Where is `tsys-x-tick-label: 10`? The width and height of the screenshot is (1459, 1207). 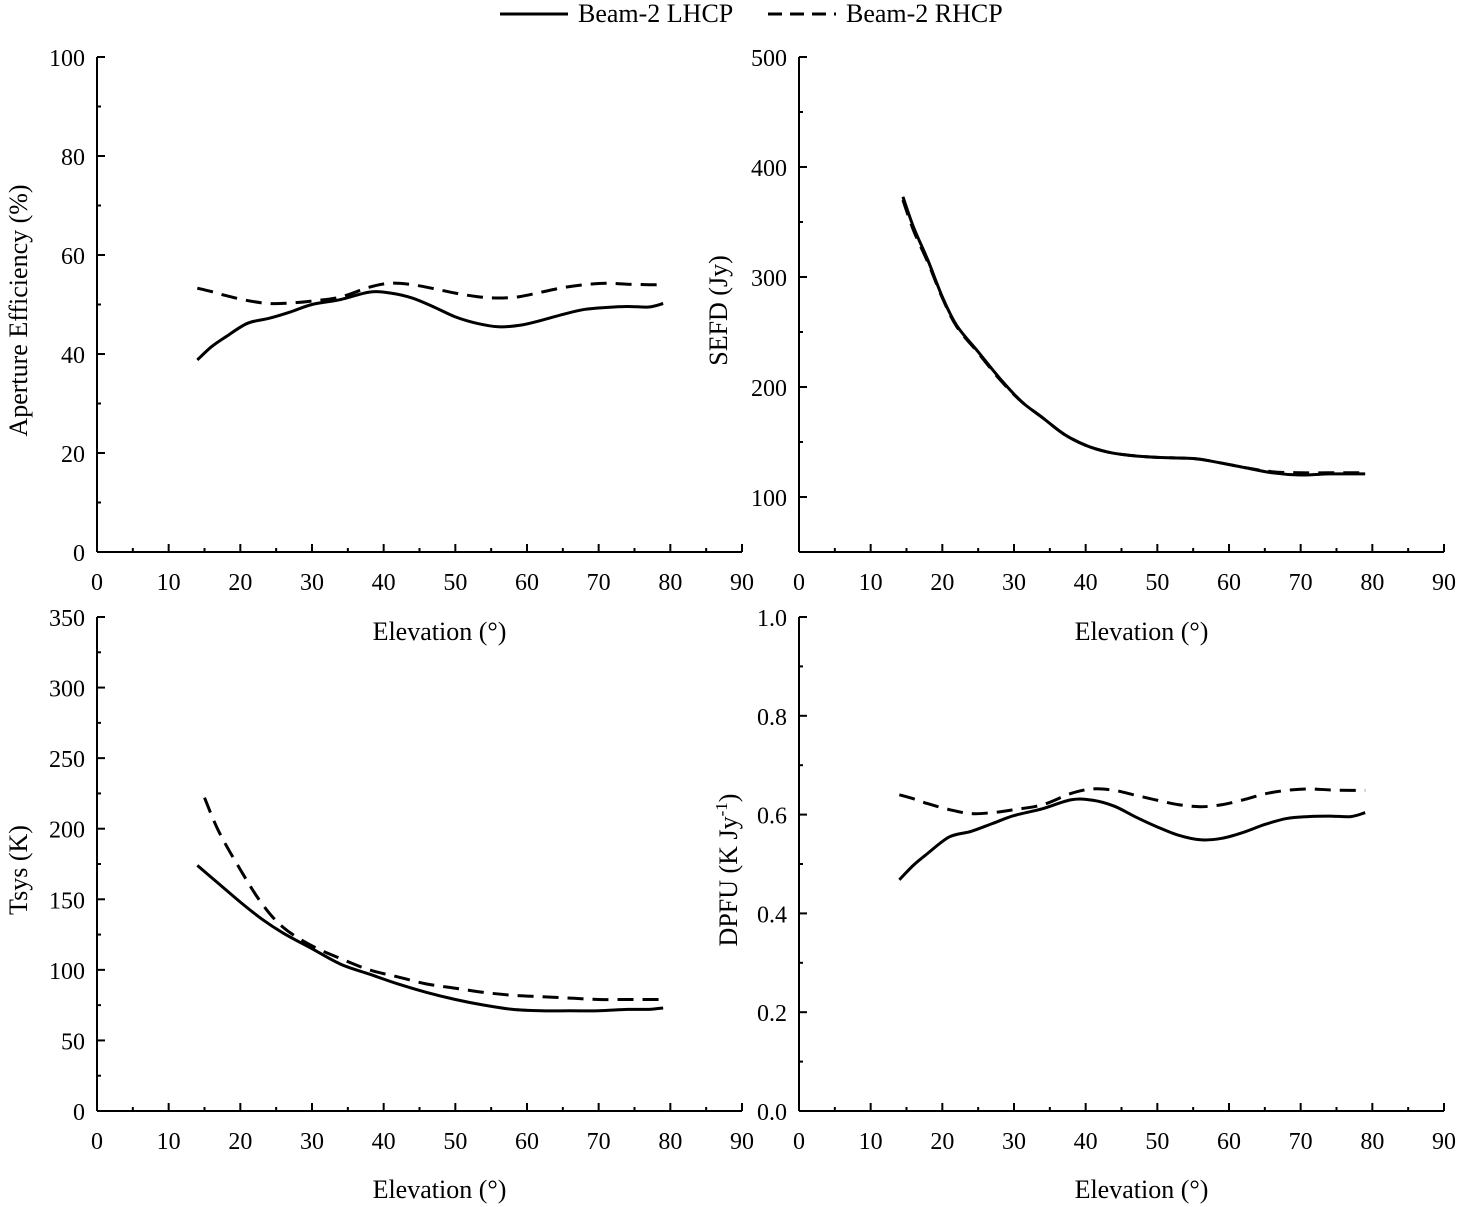 tsys-x-tick-label: 10 is located at coordinates (169, 1142).